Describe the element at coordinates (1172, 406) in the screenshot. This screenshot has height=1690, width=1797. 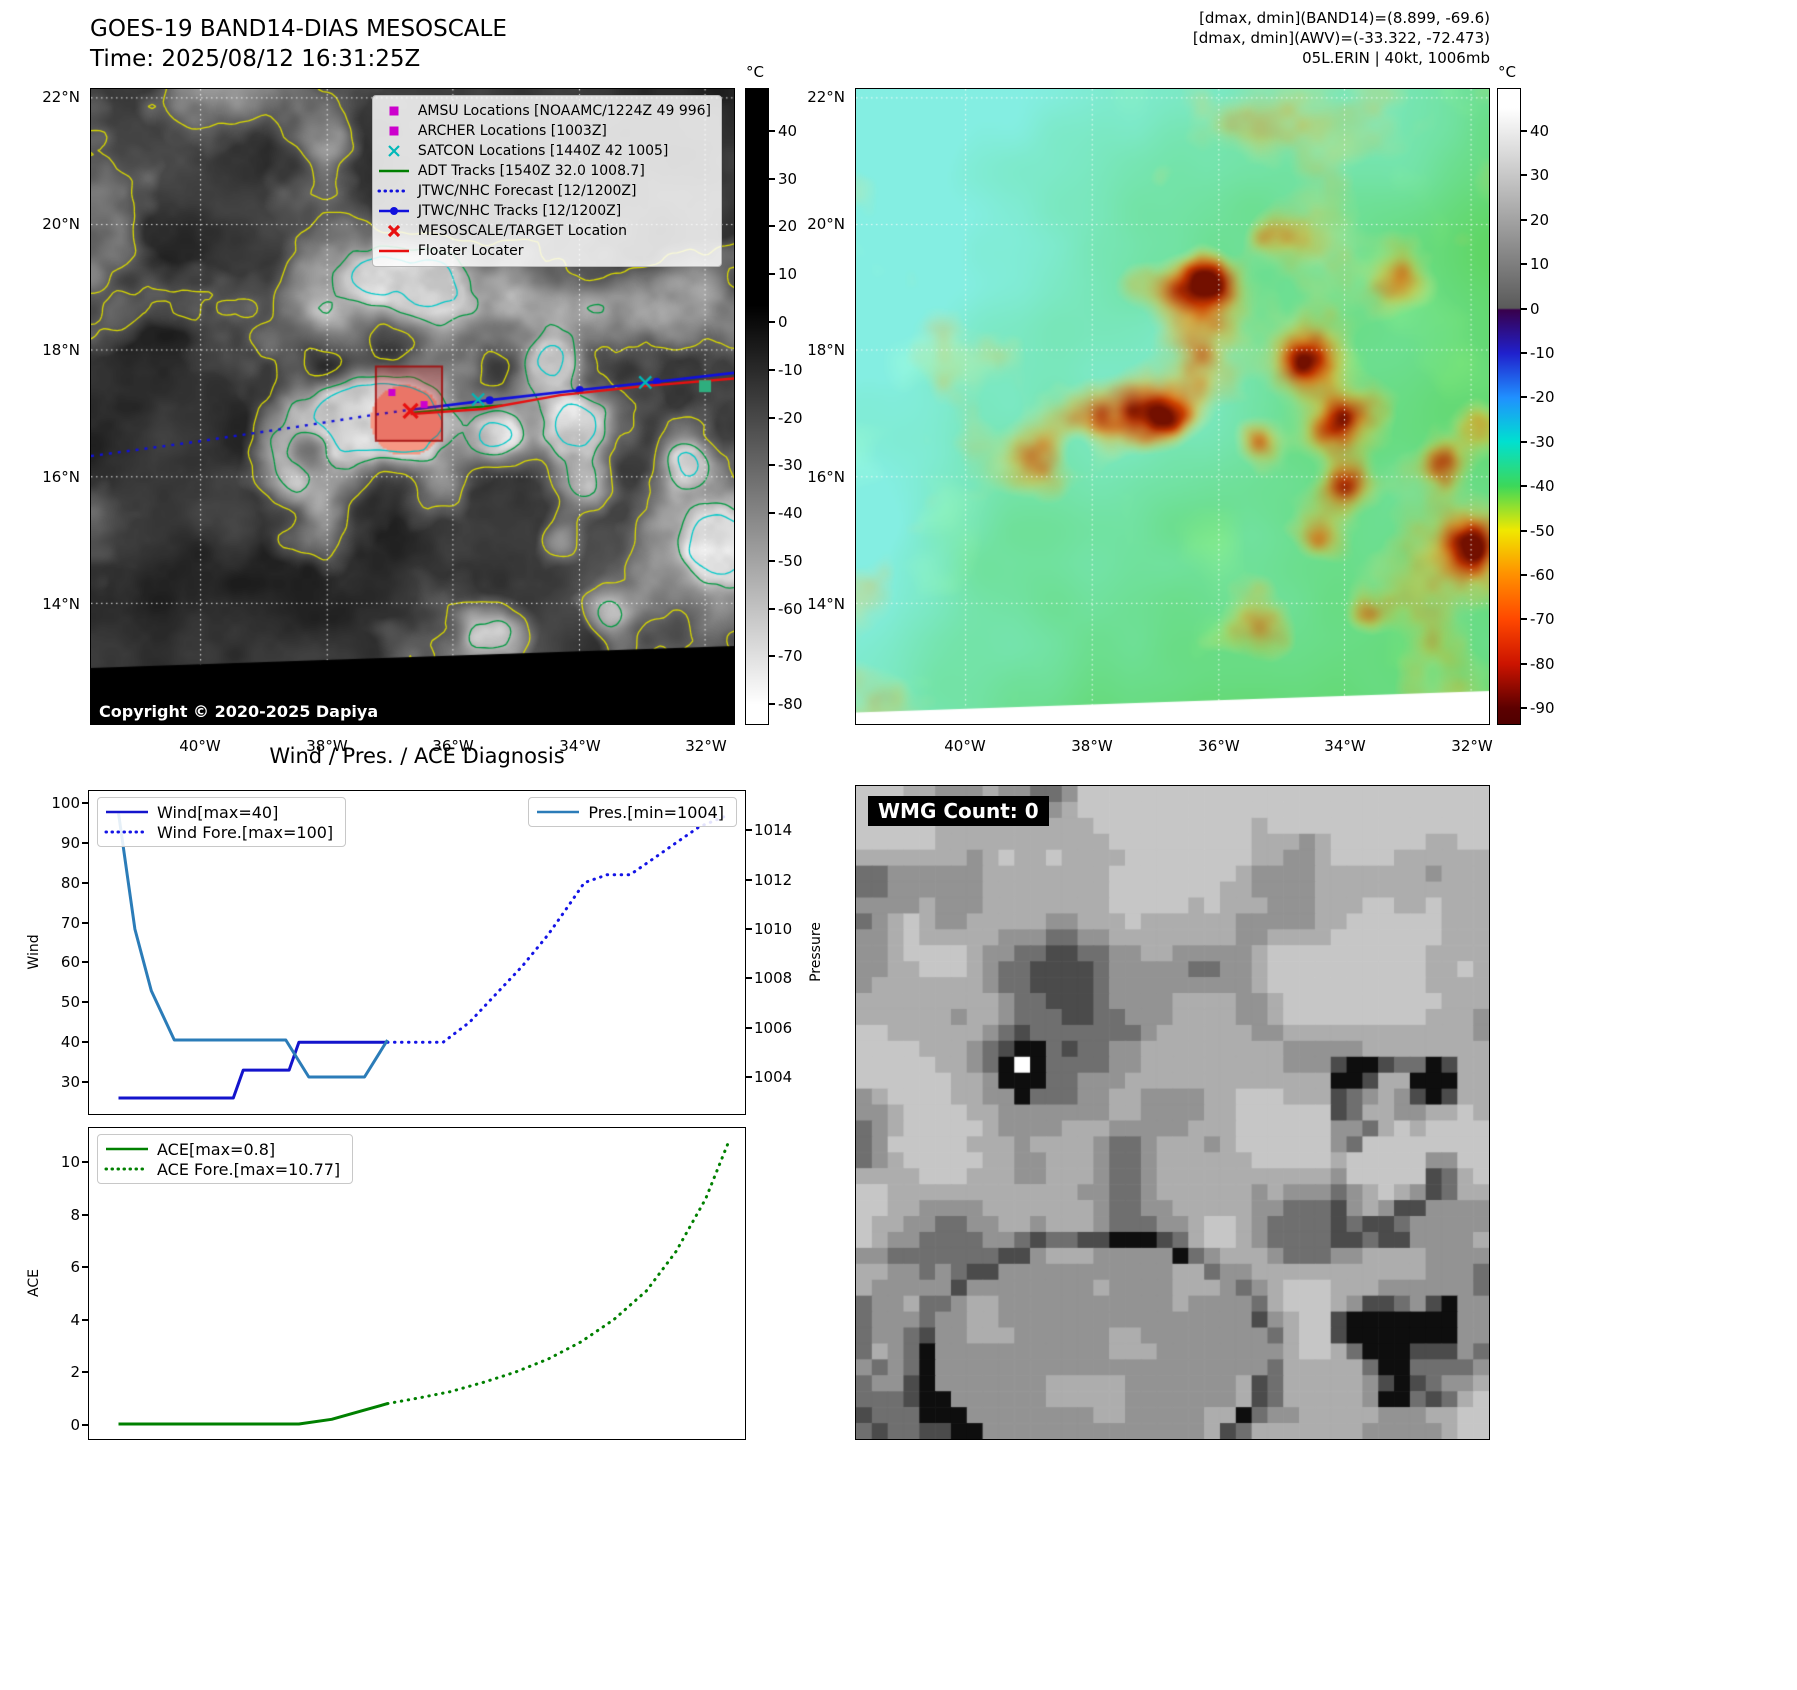
I see `awv-color-satellite-image` at that location.